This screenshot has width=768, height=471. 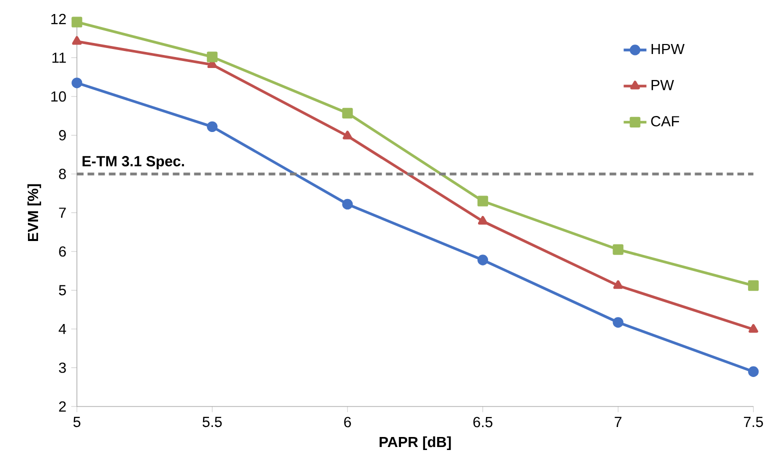 What do you see at coordinates (34, 212) in the screenshot?
I see `y-axis-title: EVM [%]` at bounding box center [34, 212].